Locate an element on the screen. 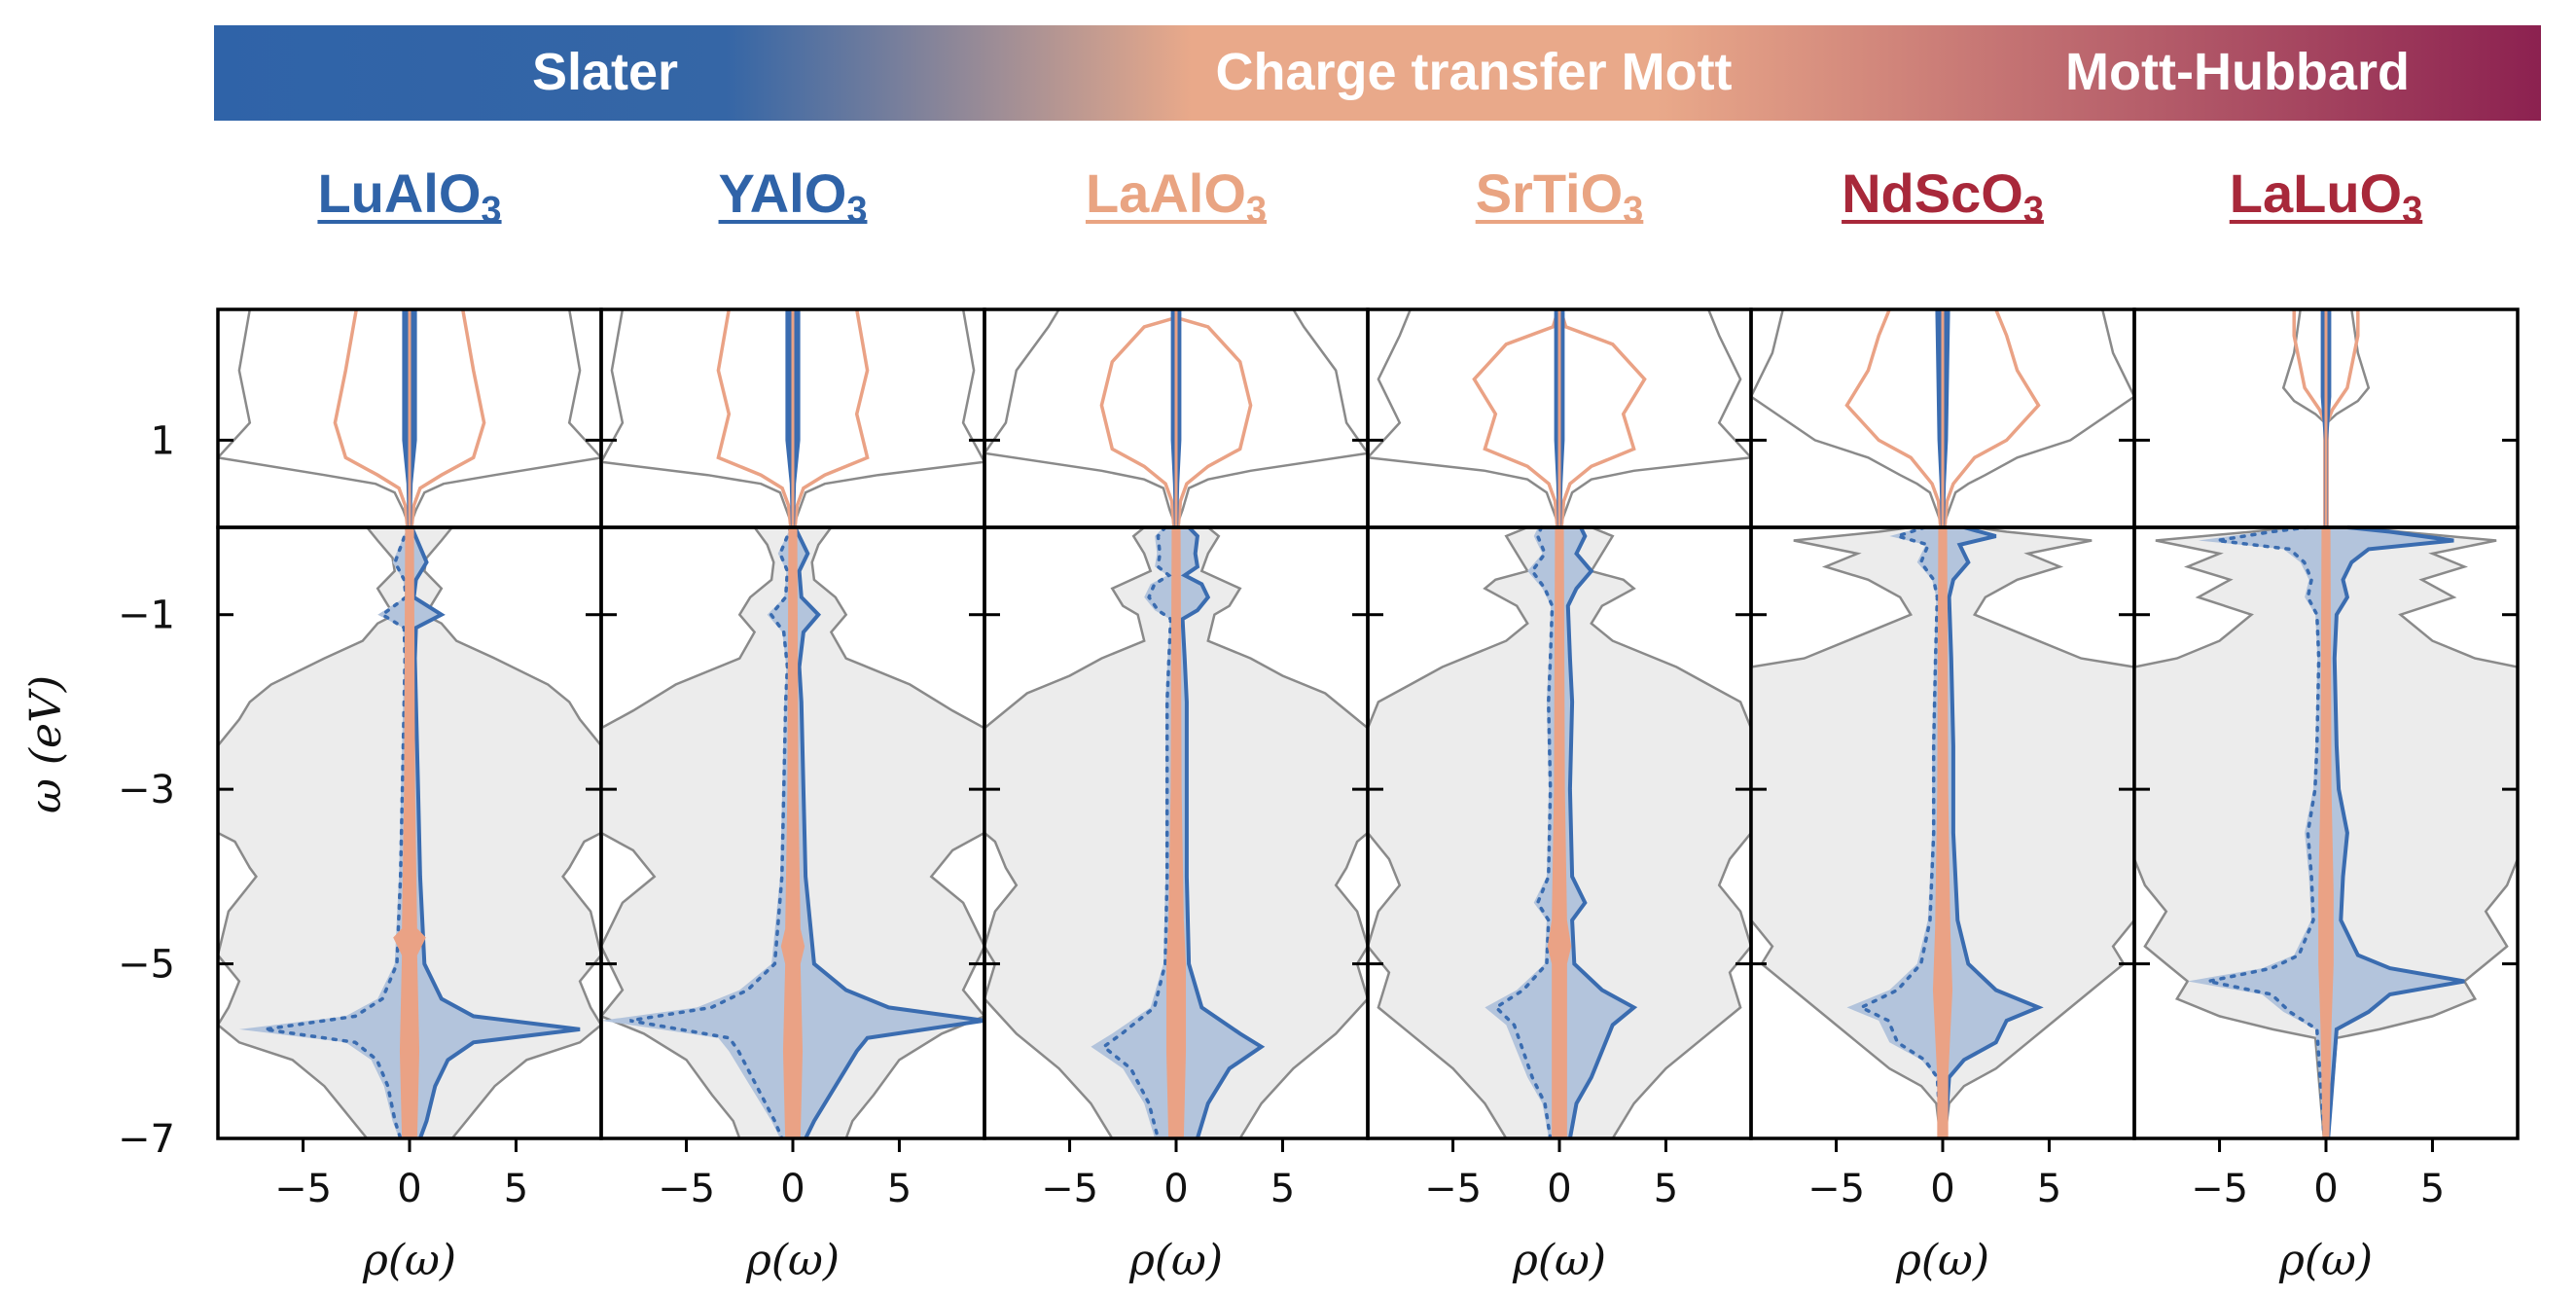 Image resolution: width=2576 pixels, height=1298 pixels. xtick-label-0-1: 0 is located at coordinates (409, 1189).